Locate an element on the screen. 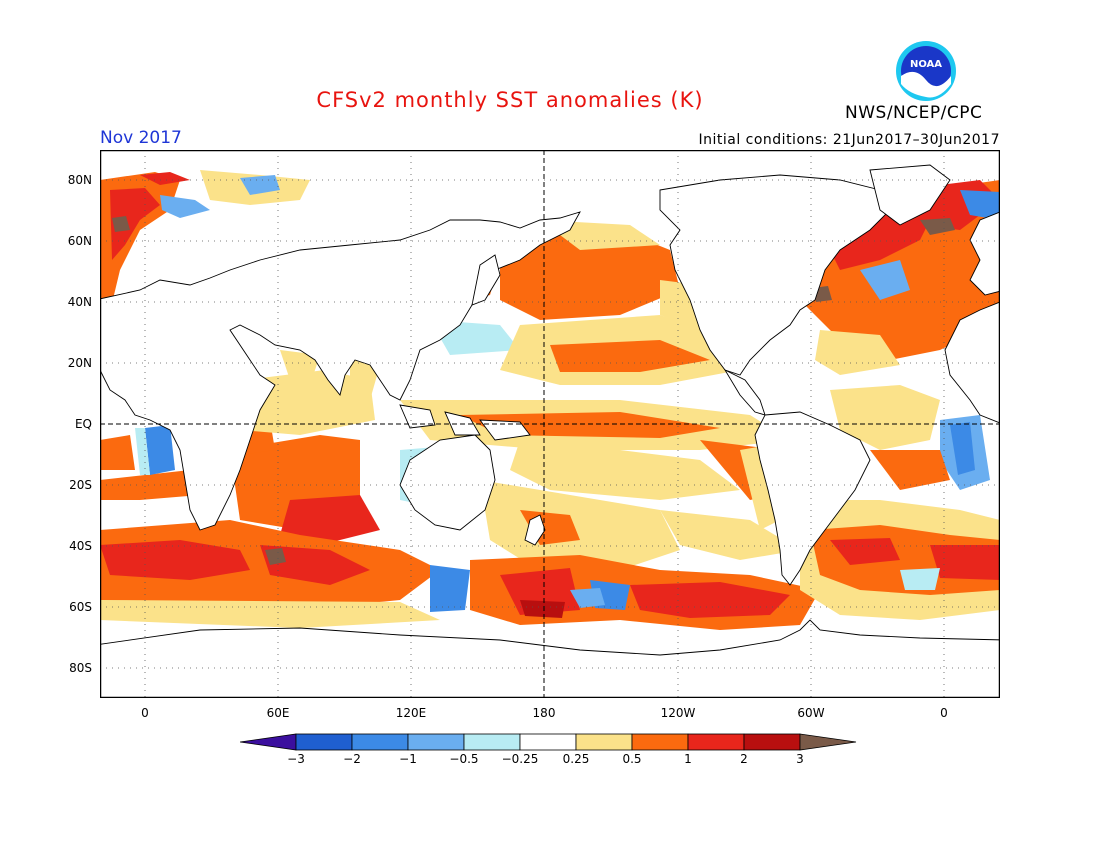 The width and height of the screenshot is (1100, 850). valid-month-label: Nov 2017 is located at coordinates (141, 138).